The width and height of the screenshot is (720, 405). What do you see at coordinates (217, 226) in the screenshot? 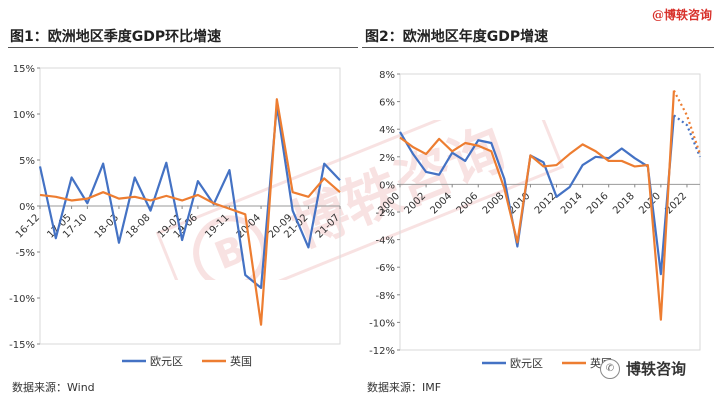
I see `x-tick-label: 19-11` at bounding box center [217, 226].